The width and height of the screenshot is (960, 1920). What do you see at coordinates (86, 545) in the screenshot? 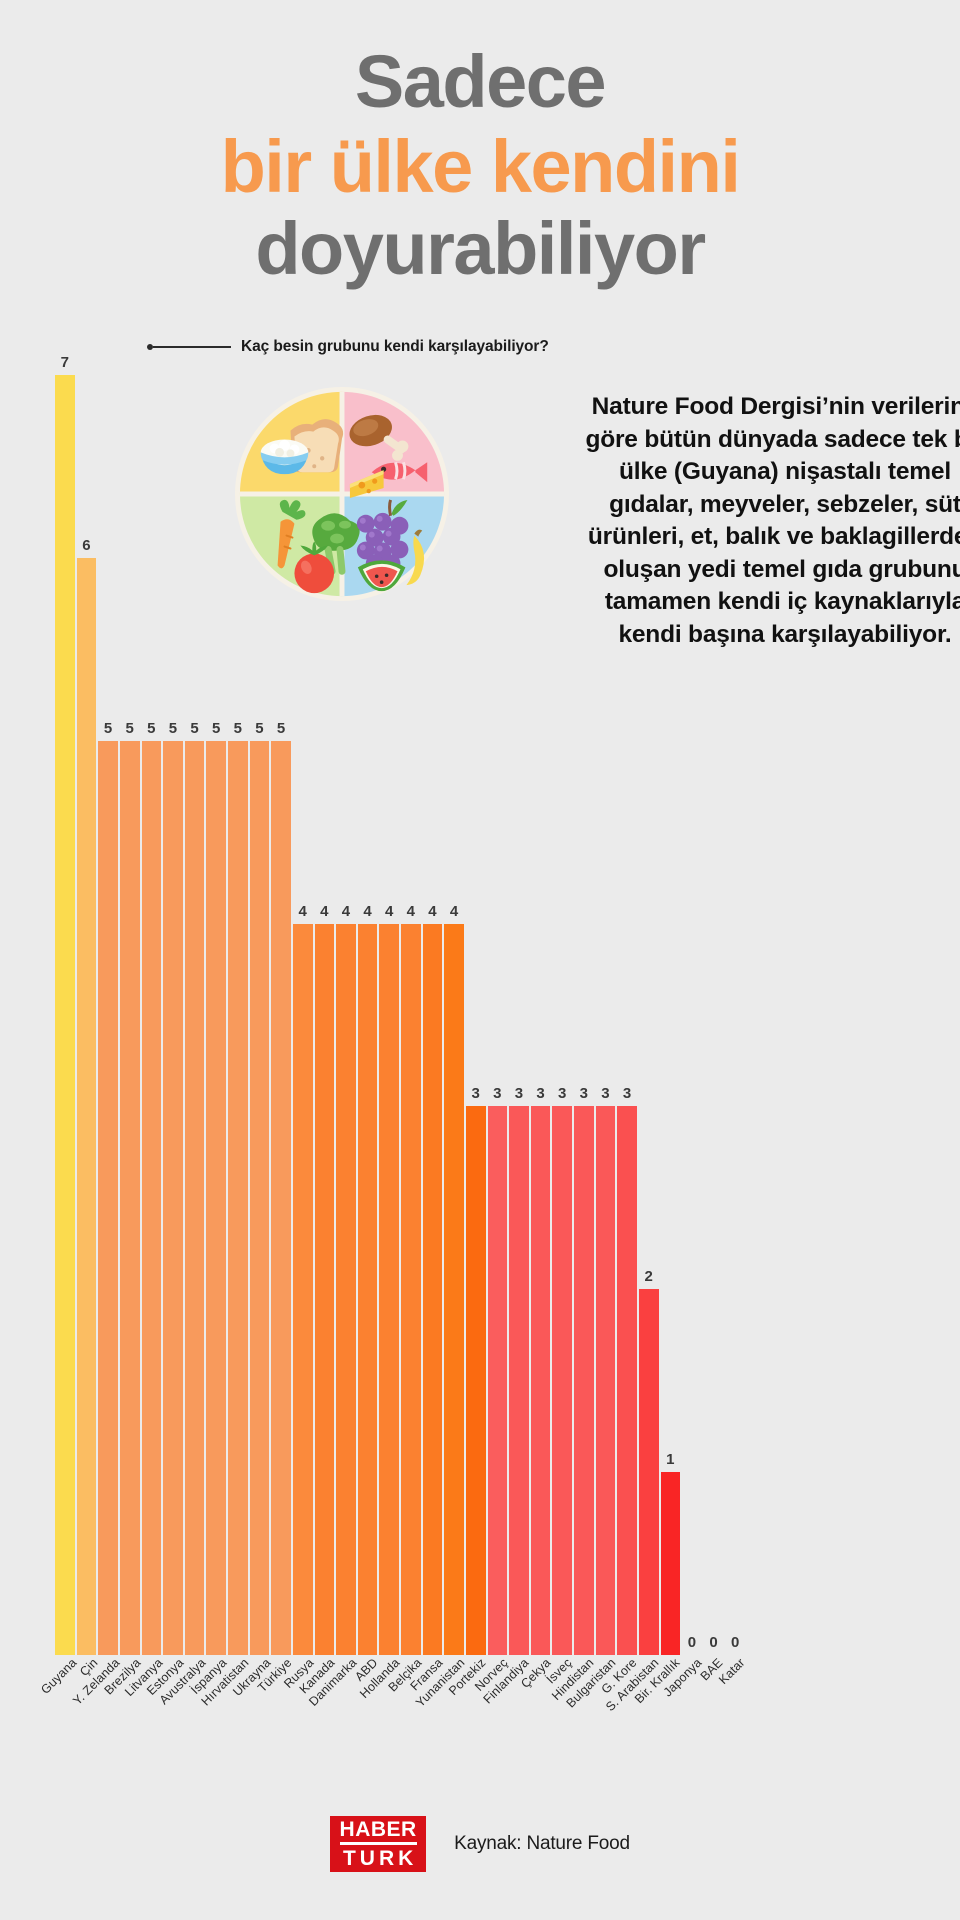
I see `bar-value-label: 6` at bounding box center [86, 545].